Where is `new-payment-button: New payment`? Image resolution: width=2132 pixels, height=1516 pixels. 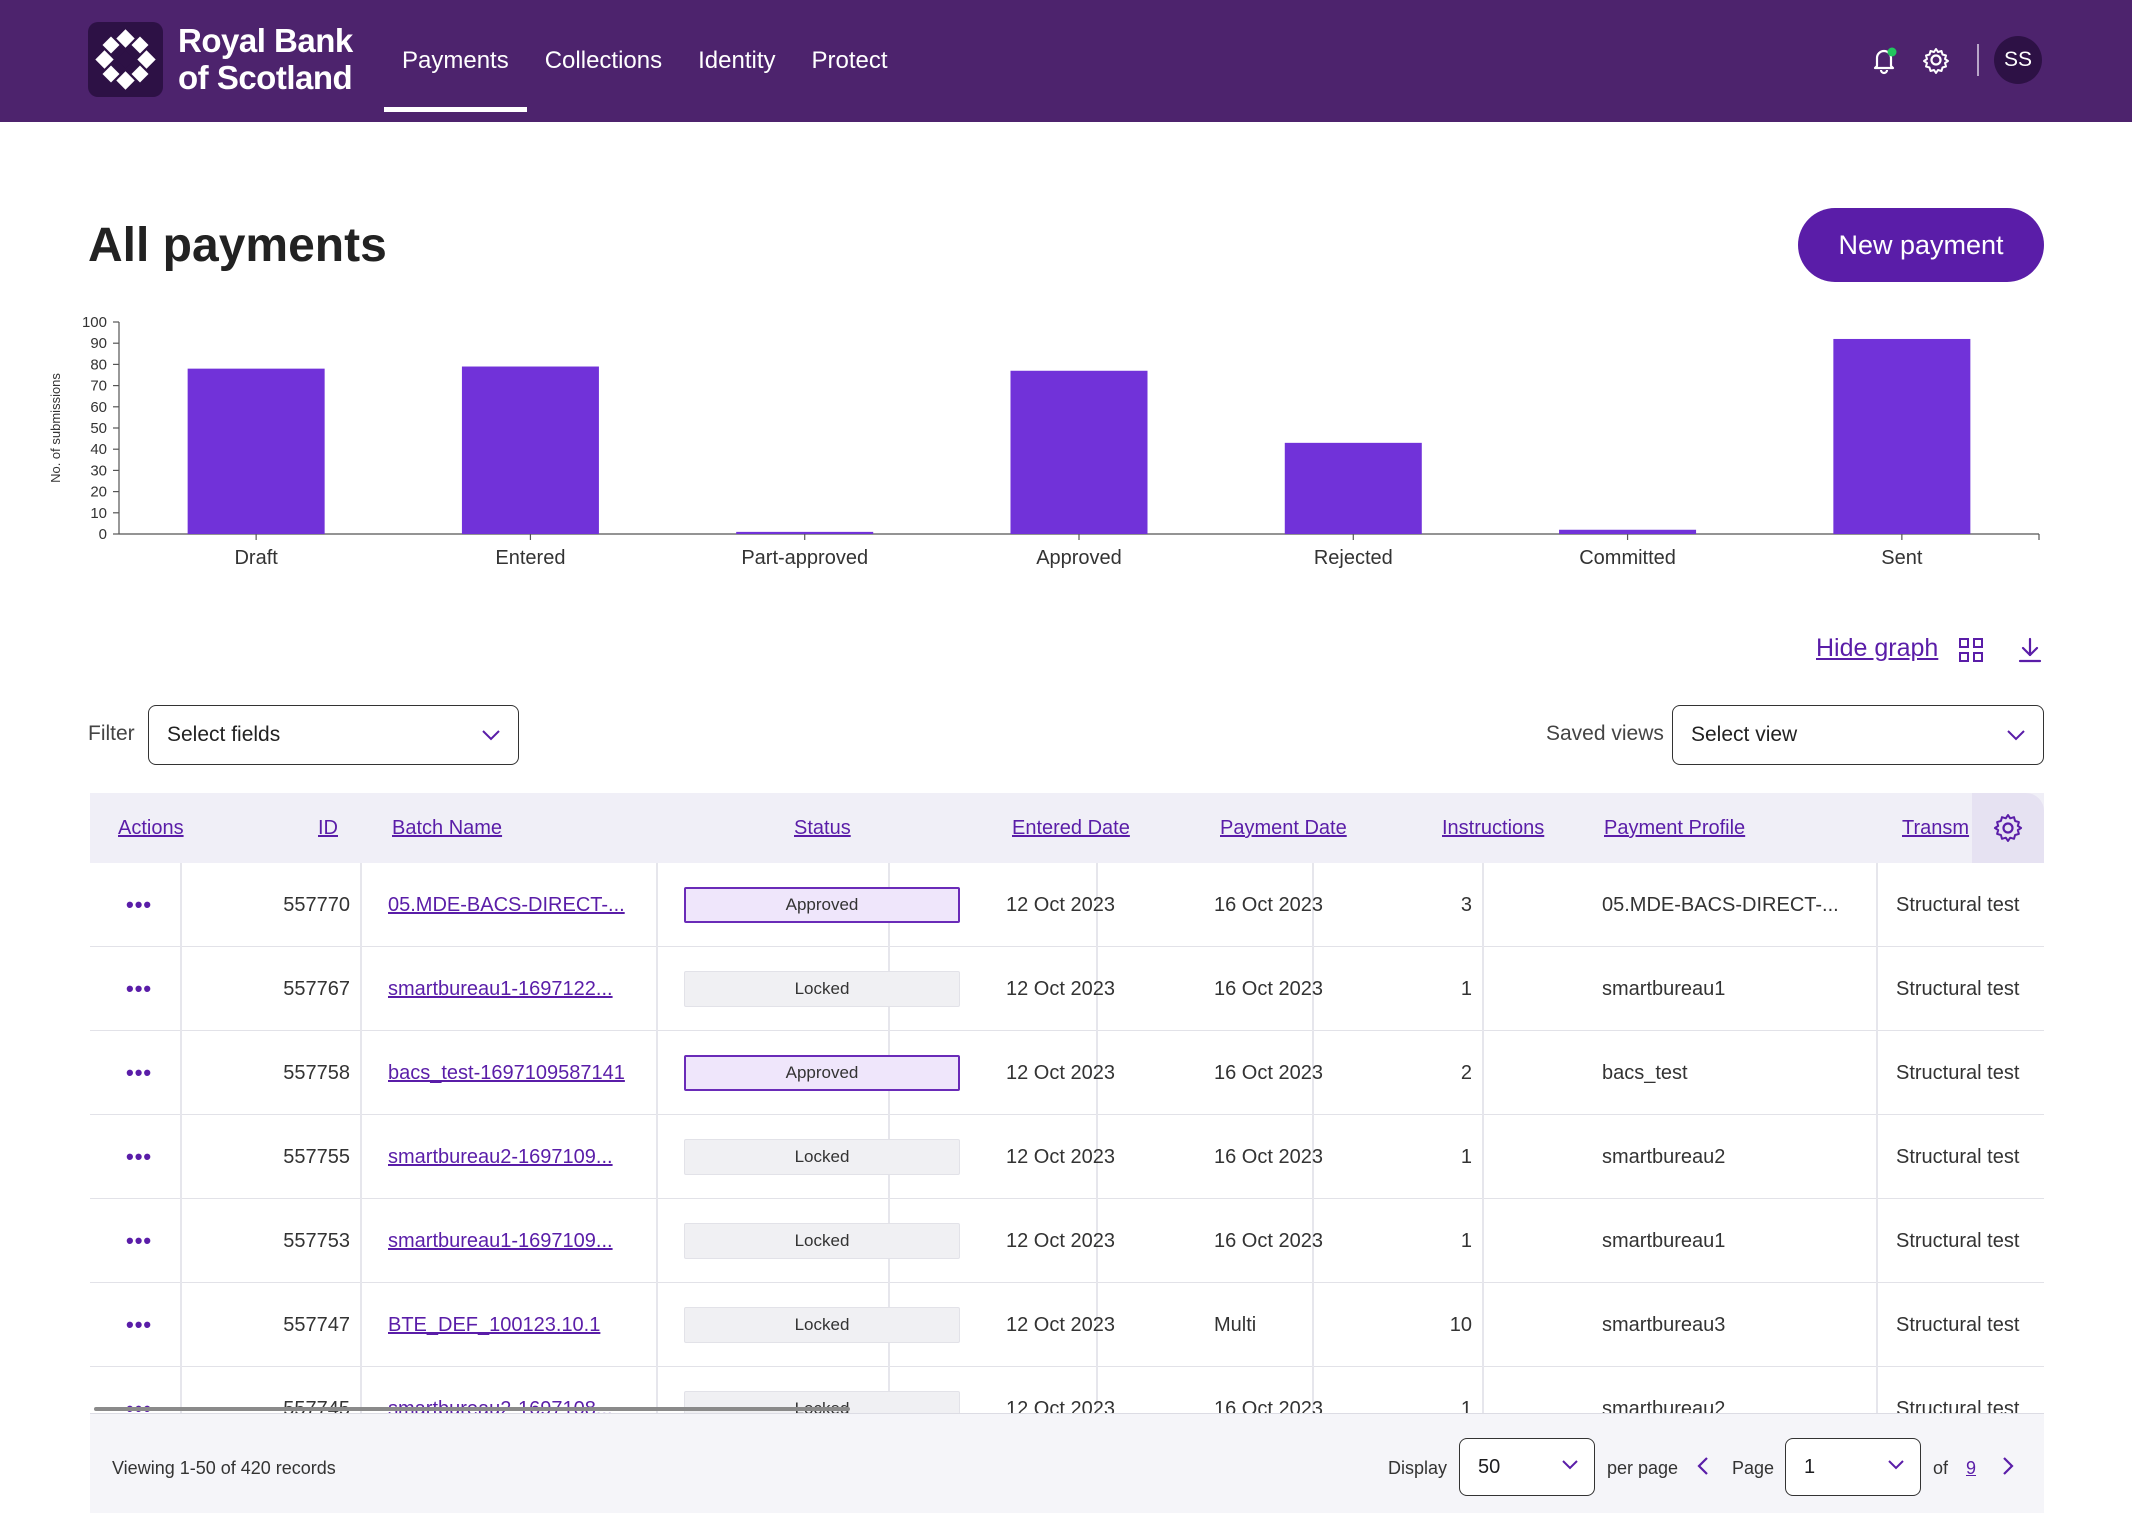
new-payment-button: New payment is located at coordinates (1921, 245).